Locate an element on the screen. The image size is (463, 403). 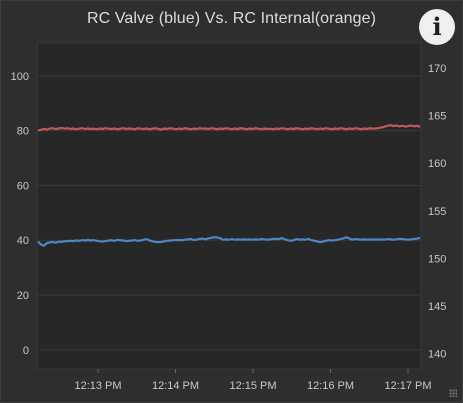
info-button: i is located at coordinates (437, 27).